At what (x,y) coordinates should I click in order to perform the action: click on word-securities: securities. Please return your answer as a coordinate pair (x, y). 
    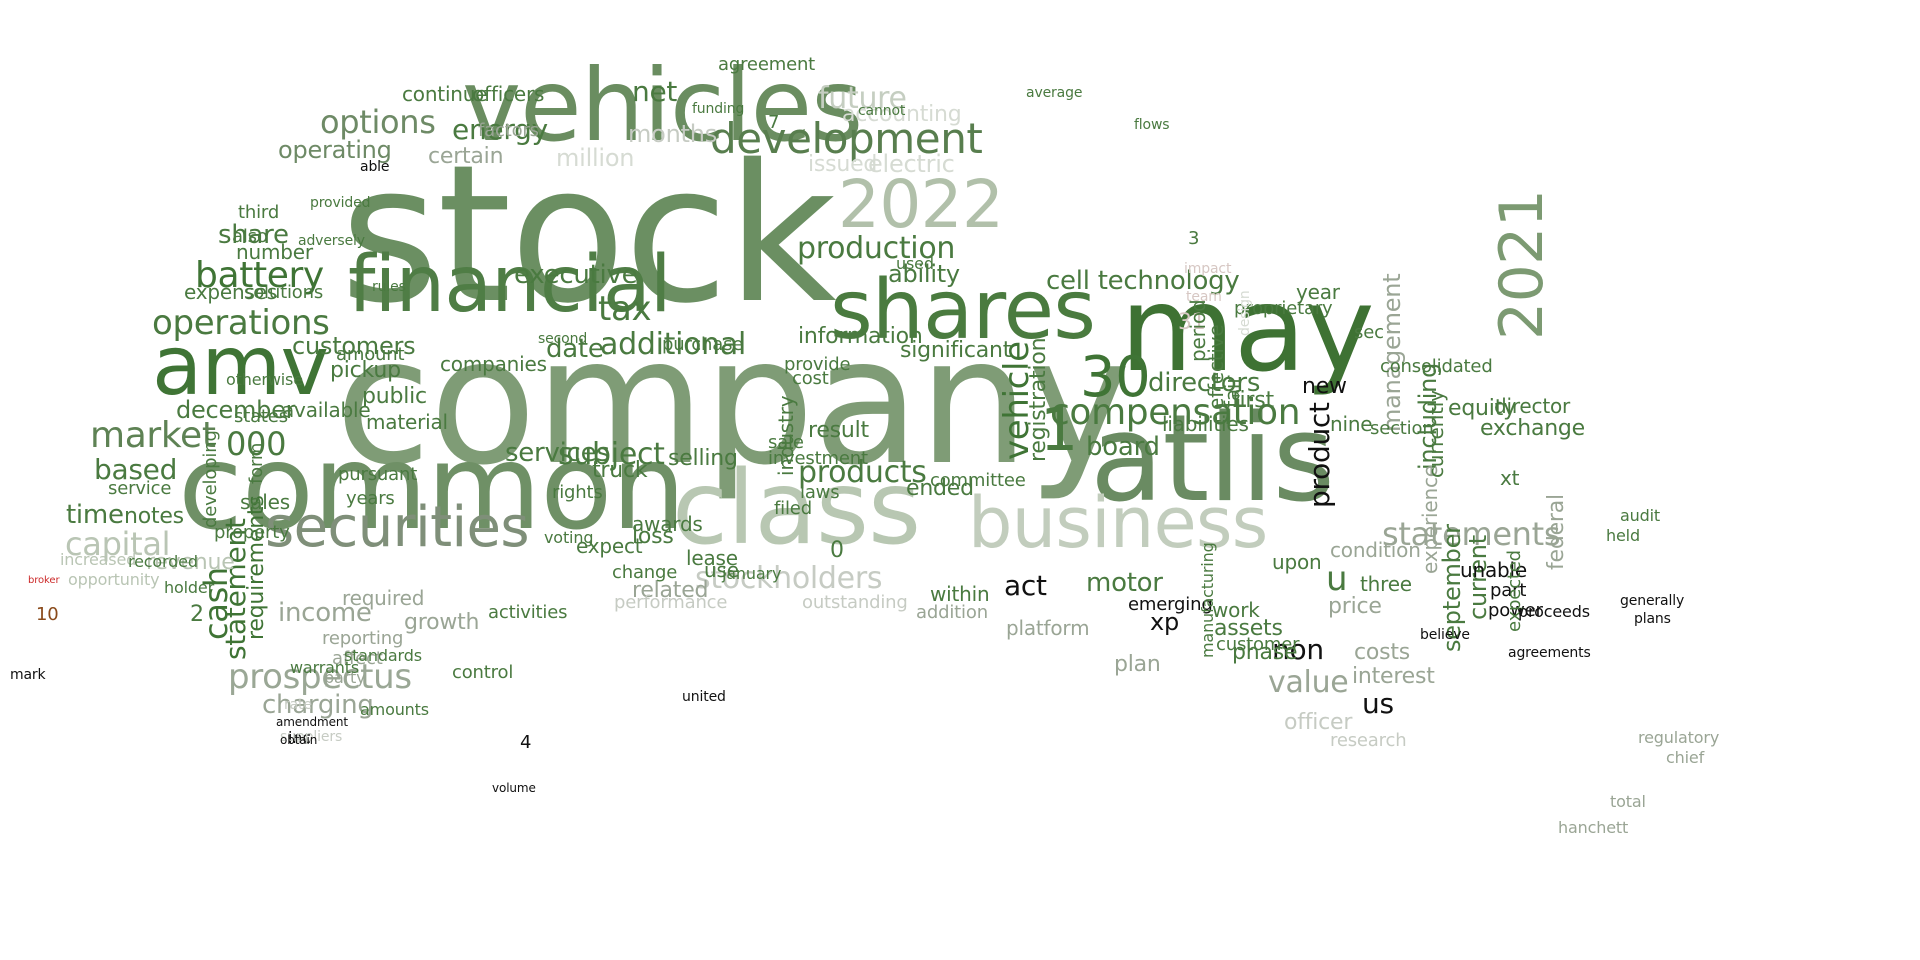
    Looking at the image, I should click on (397, 527).